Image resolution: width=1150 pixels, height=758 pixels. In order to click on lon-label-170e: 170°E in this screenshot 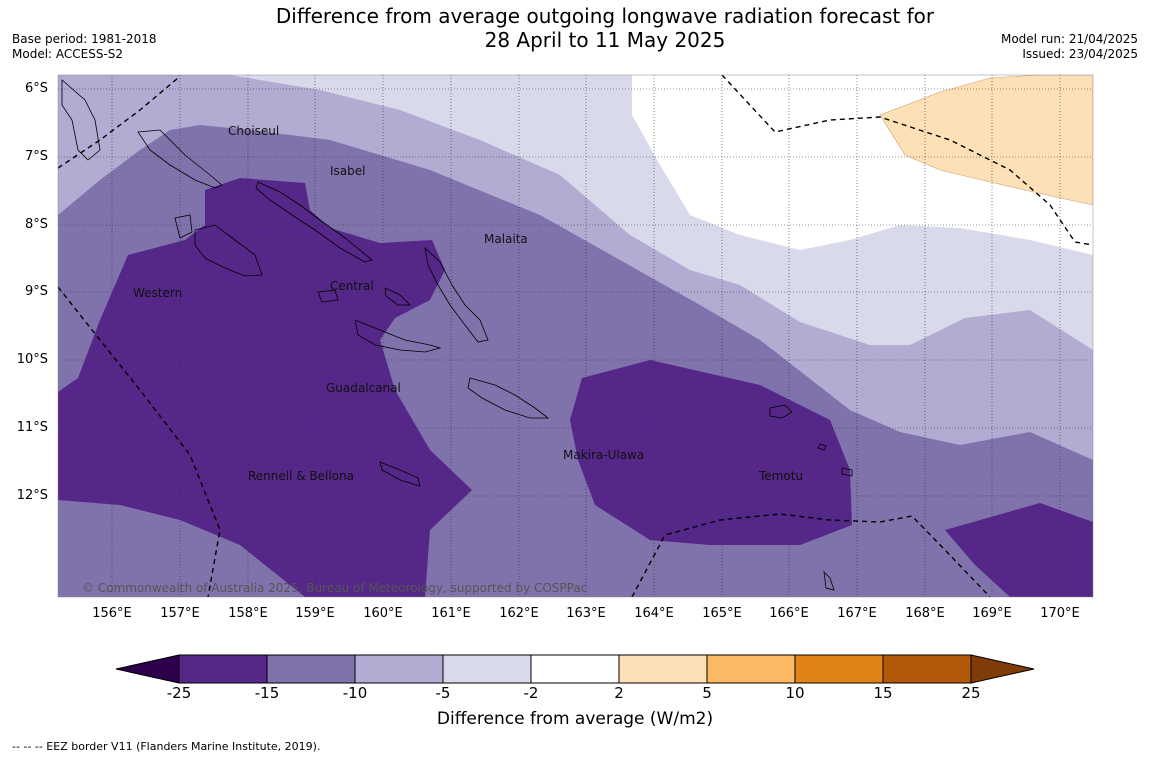, I will do `click(1060, 613)`.